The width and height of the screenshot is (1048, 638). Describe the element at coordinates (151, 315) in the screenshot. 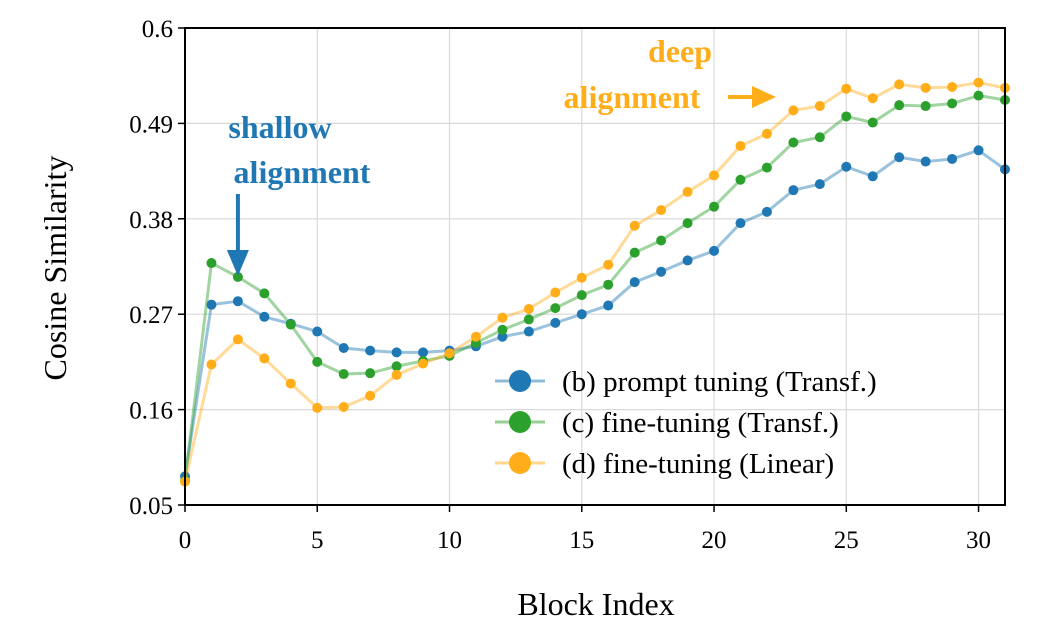

I see `y-tick-label: 0.27` at that location.